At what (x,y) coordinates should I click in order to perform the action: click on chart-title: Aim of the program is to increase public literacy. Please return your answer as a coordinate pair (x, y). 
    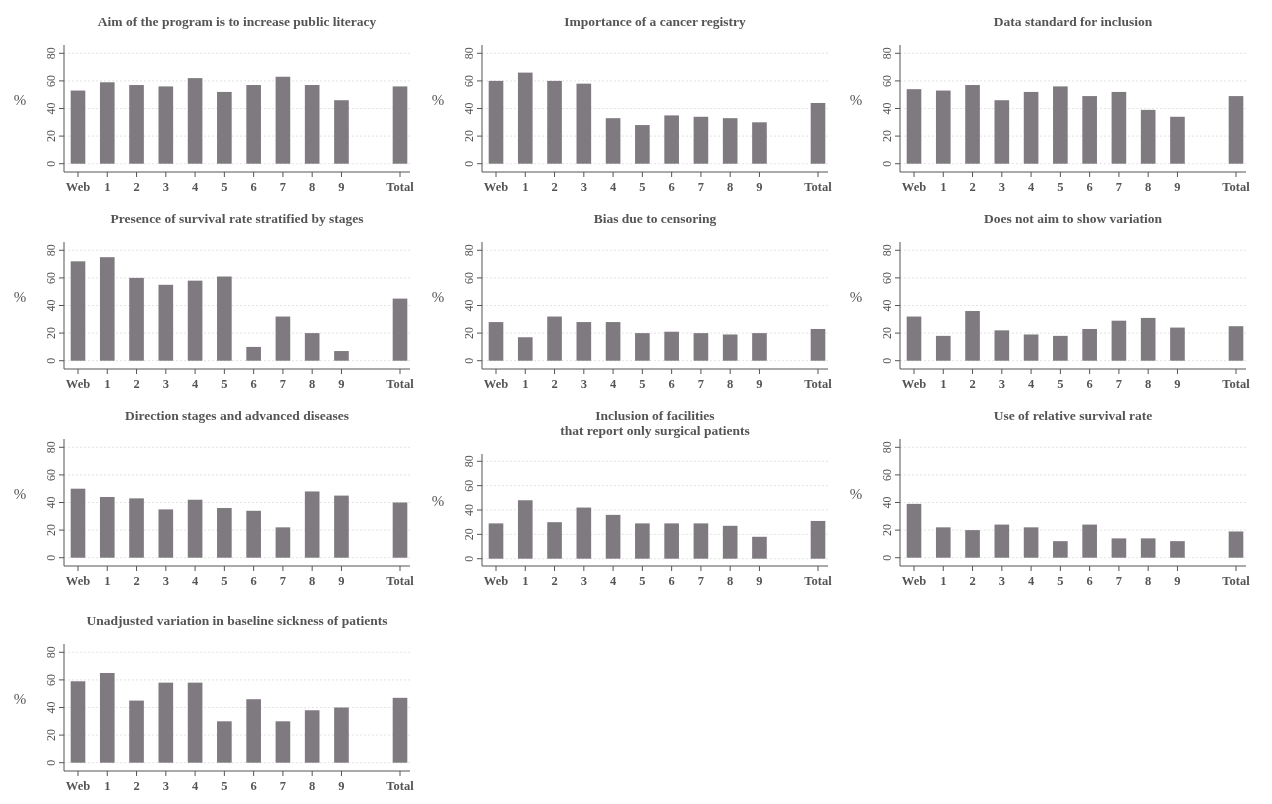
    Looking at the image, I should click on (237, 21).